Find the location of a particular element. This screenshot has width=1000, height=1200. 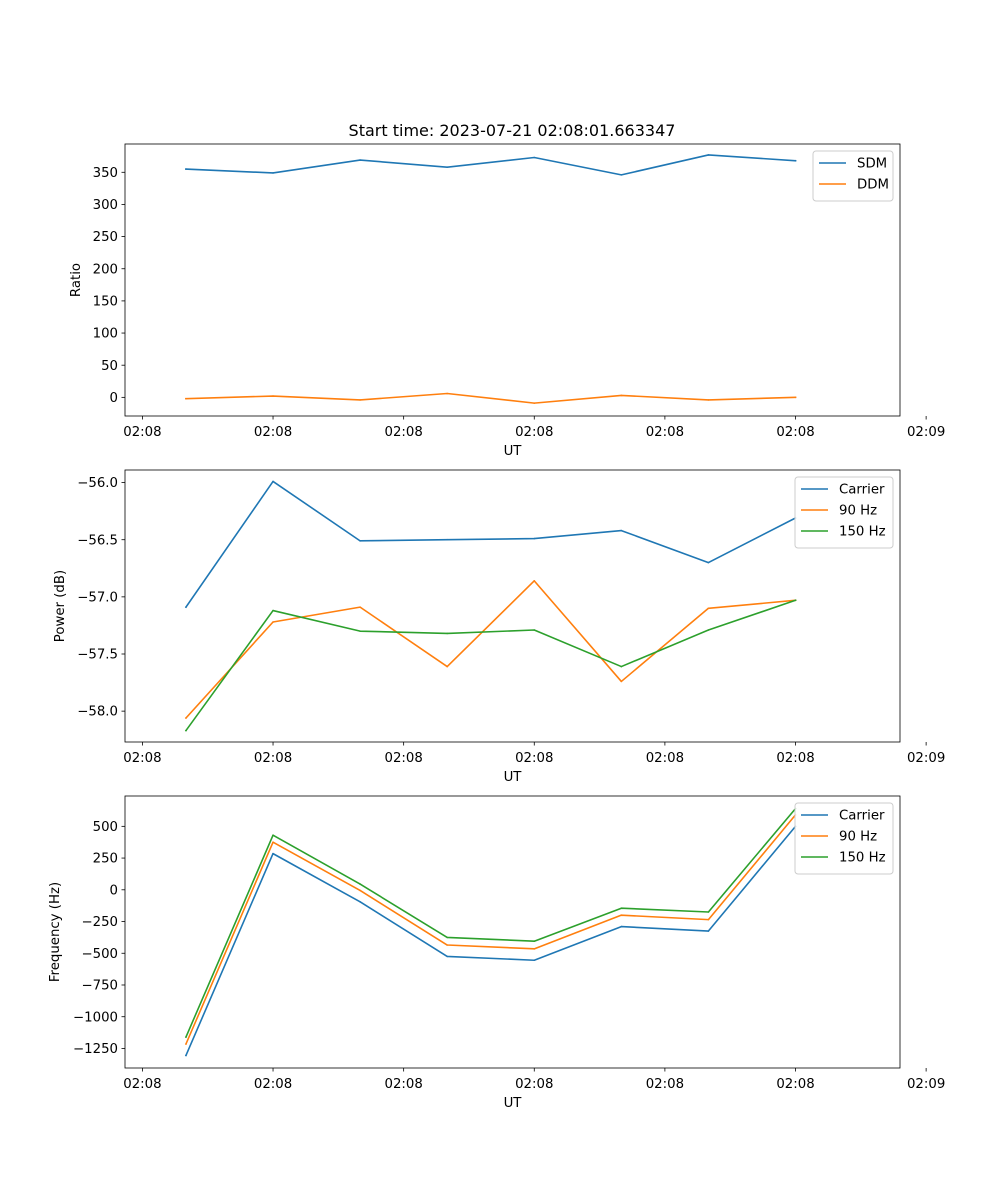

y-tick-label: 350 is located at coordinates (105, 173).